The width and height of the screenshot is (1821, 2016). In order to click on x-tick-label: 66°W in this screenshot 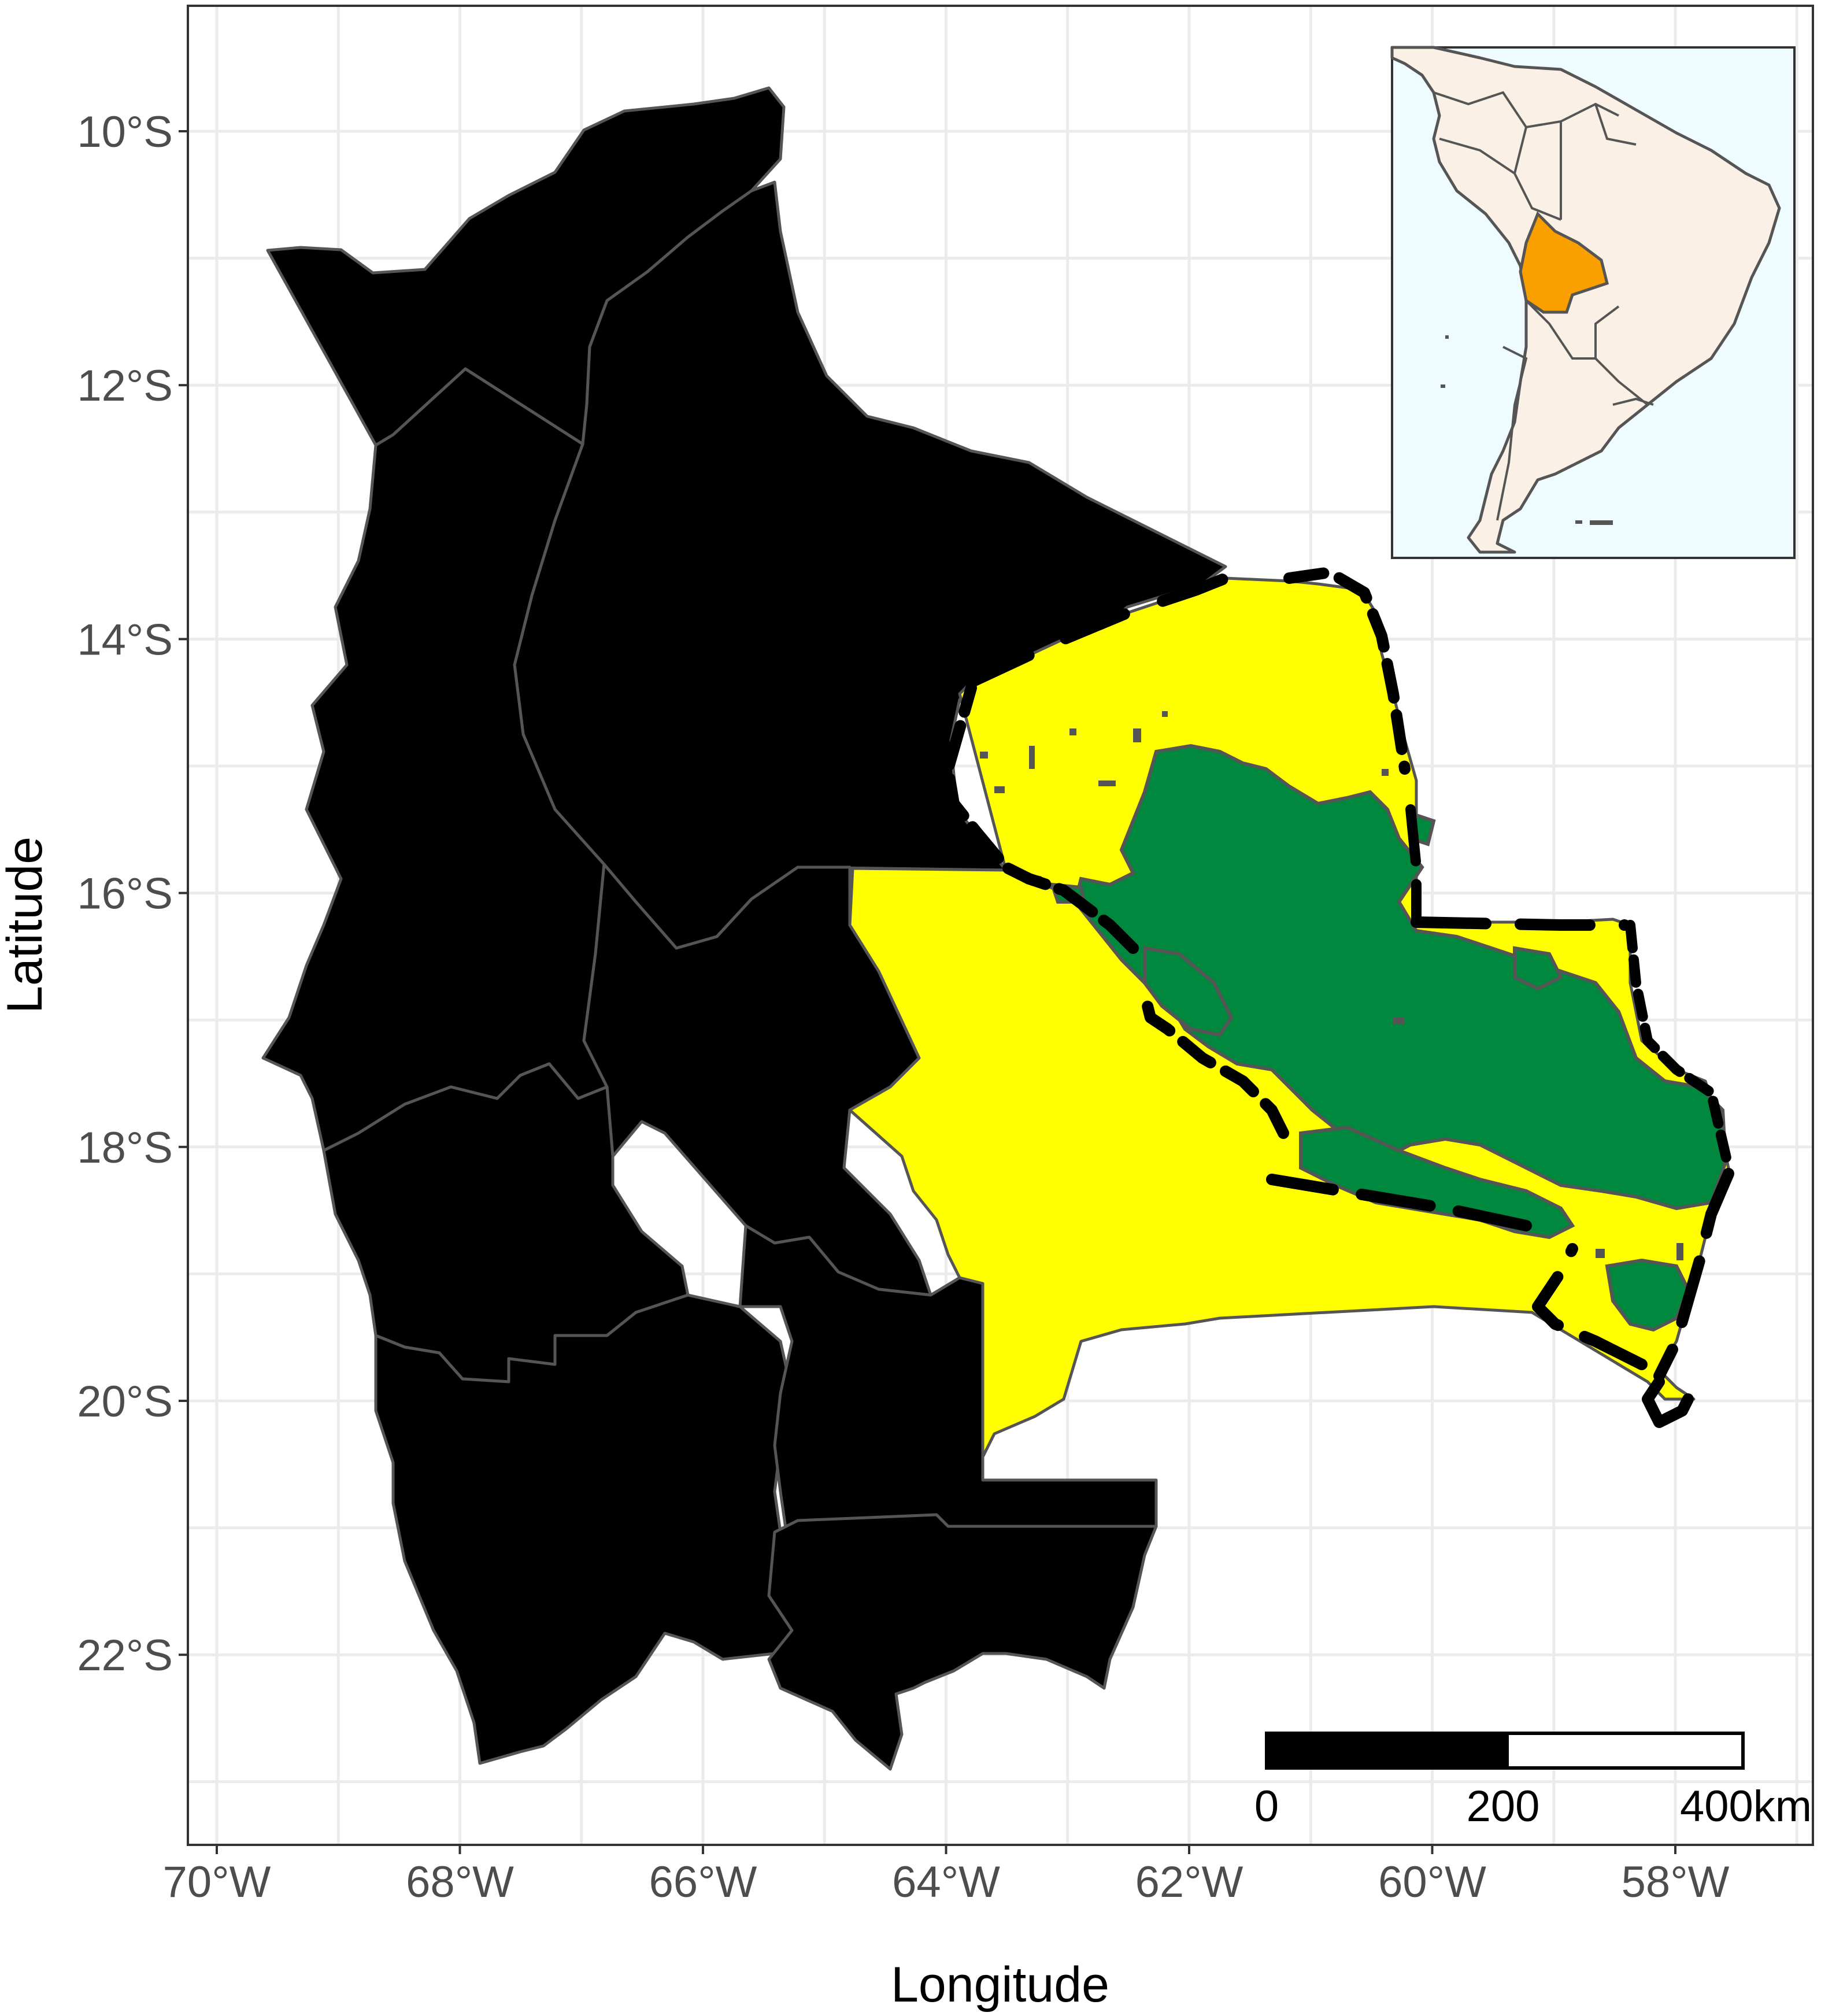, I will do `click(703, 1882)`.